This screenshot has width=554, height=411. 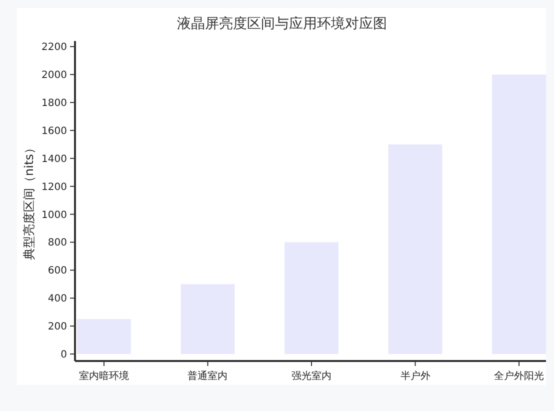 What do you see at coordinates (54, 76) in the screenshot?
I see `y-tick-label: 2000` at bounding box center [54, 76].